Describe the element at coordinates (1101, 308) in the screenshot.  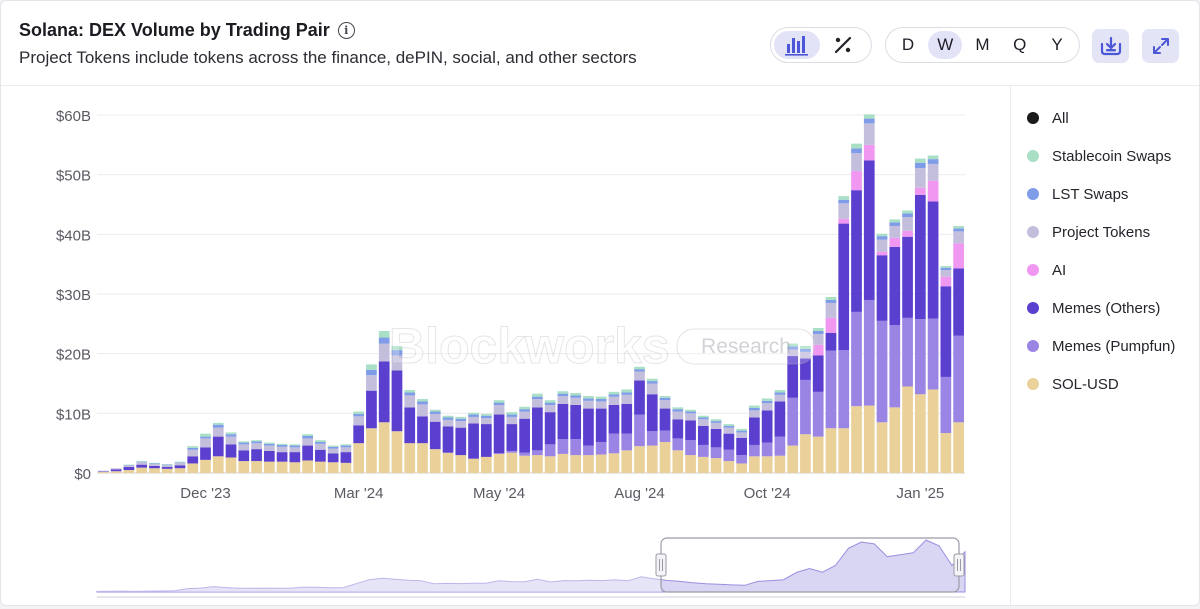
I see `legend-item-memes-others: Memes (Others)` at that location.